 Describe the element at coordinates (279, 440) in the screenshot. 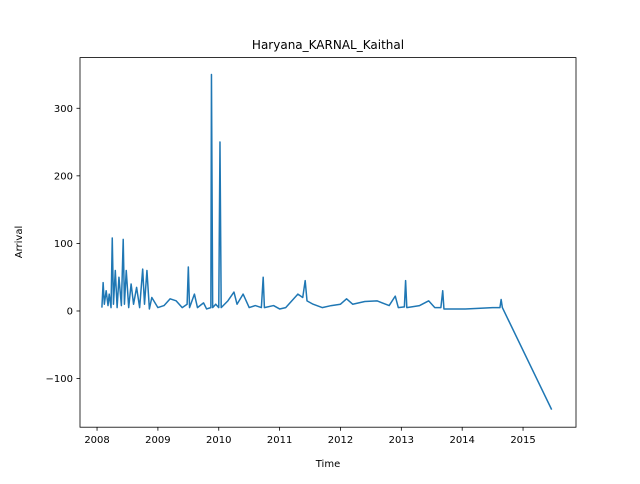

I see `x-tick-label: 2011` at that location.